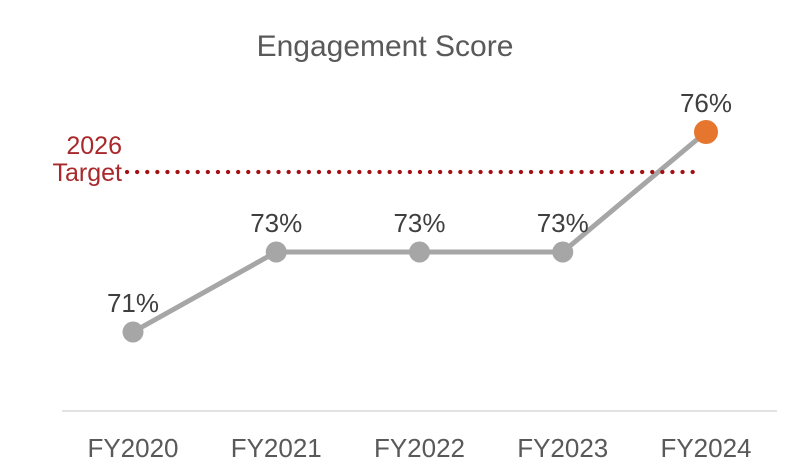  Describe the element at coordinates (706, 448) in the screenshot. I see `x-axis-label-fy2024: FY2024` at that location.